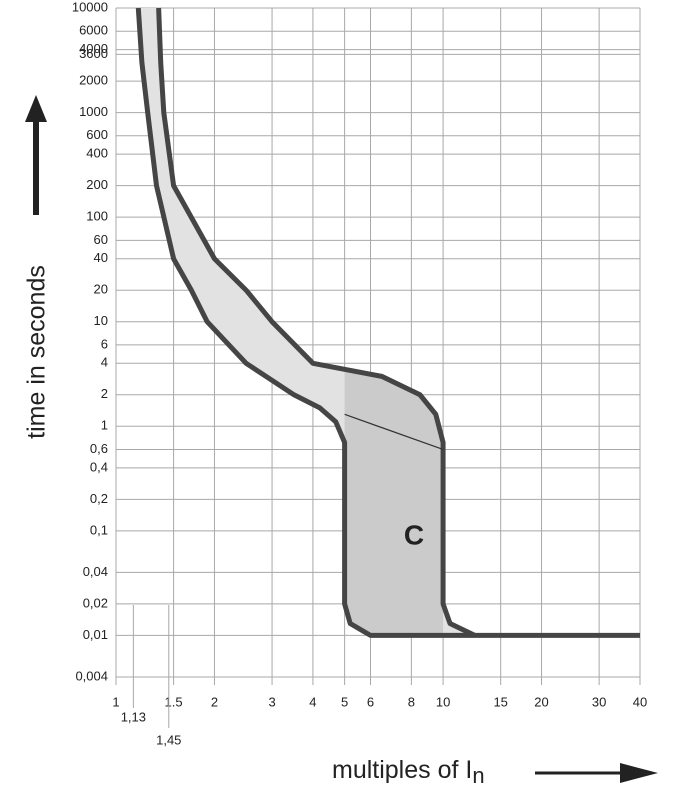 This screenshot has width=686, height=806. I want to click on x-tick-label: 1, so click(115, 701).